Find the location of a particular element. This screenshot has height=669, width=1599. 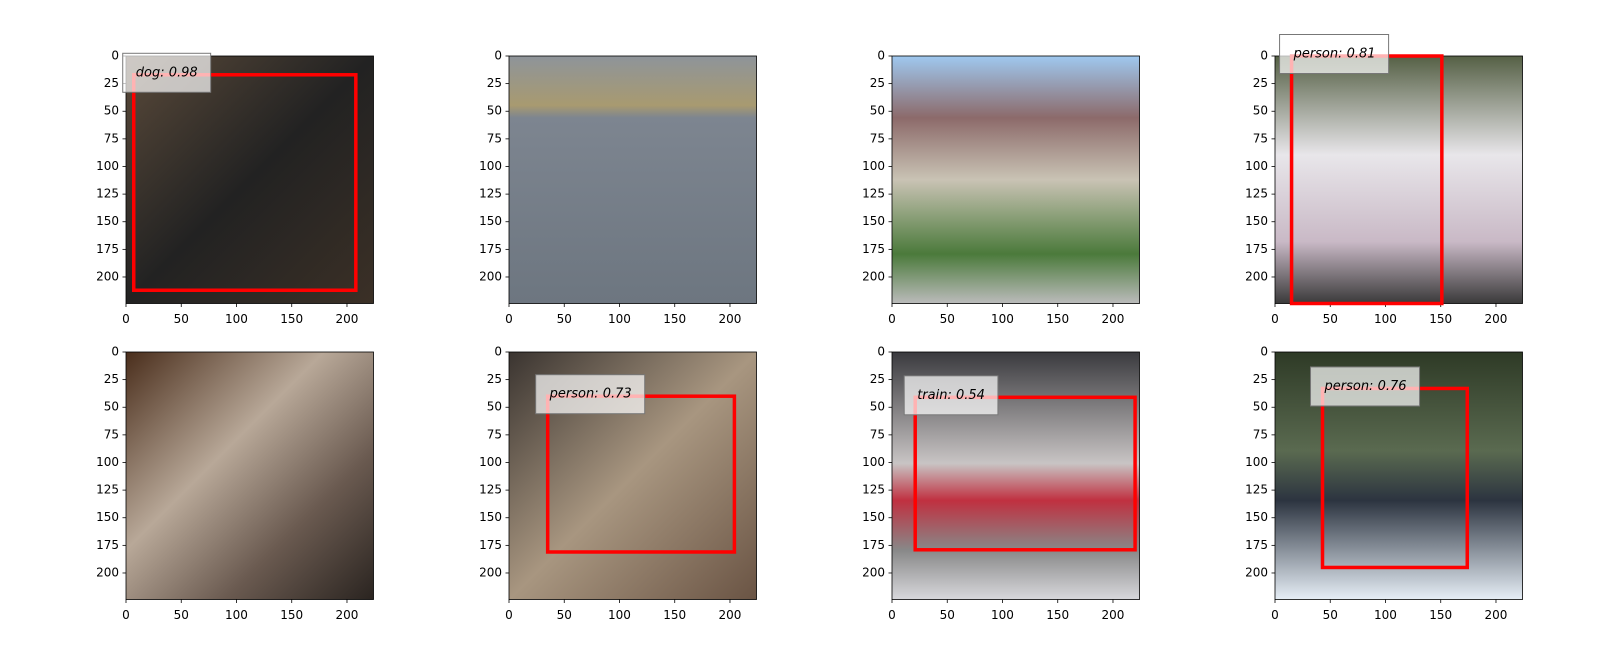

box-label: person: 0.76 is located at coordinates (1365, 386).